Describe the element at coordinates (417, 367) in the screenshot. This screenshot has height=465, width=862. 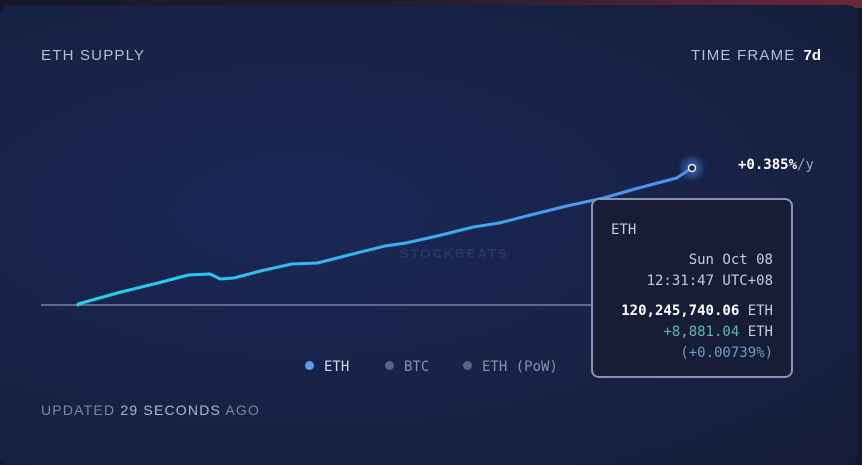
I see `legend-label: BTC` at that location.